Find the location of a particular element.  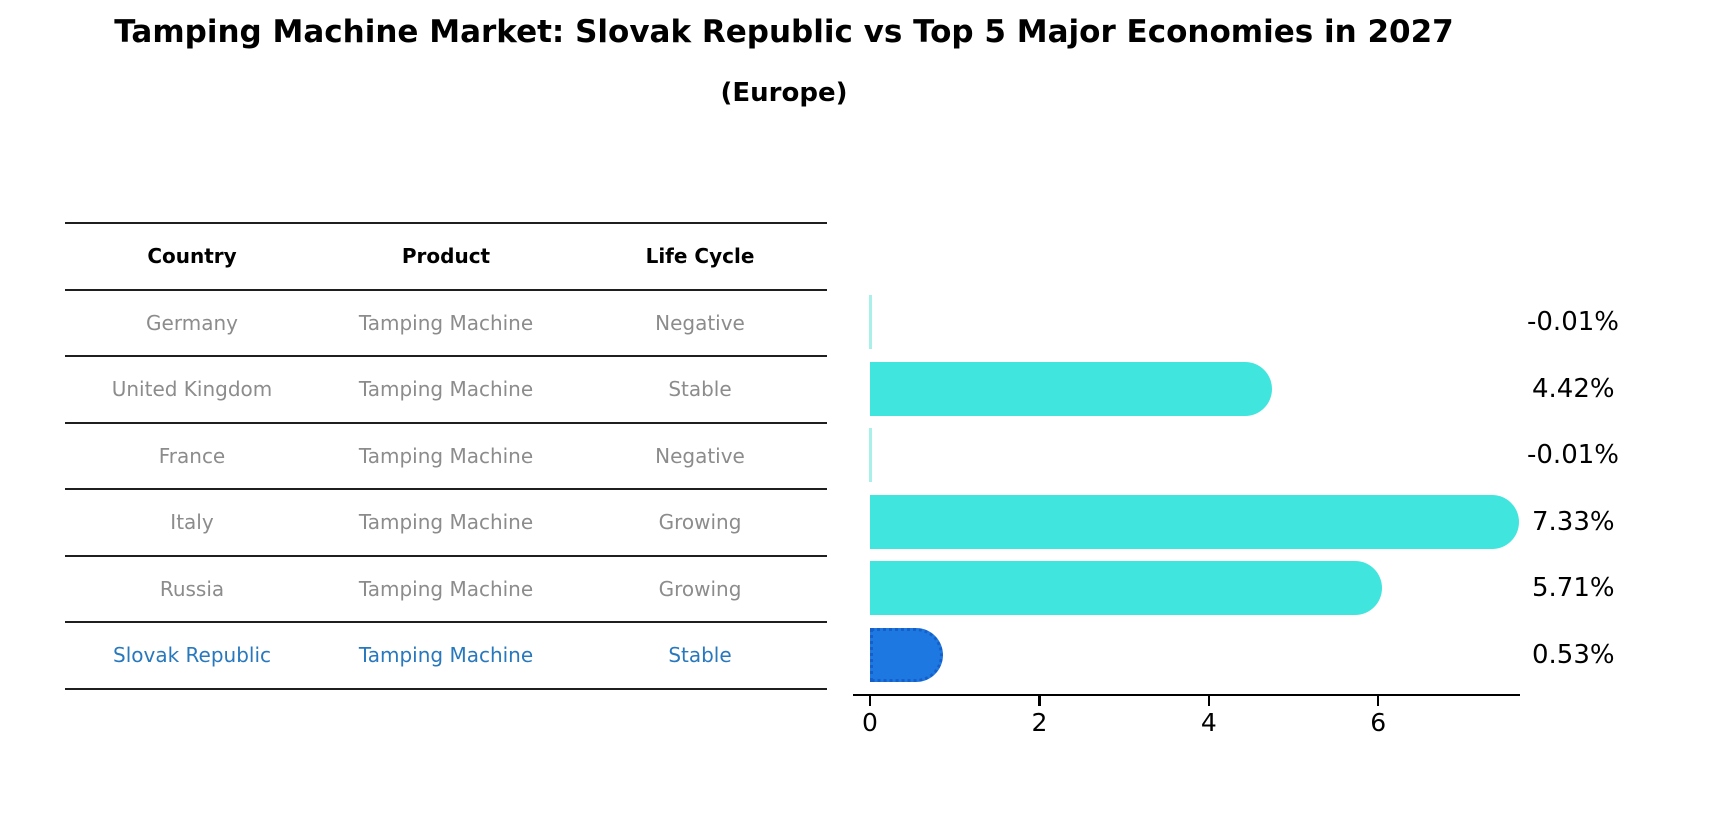

x-axis-tick-label: 6 is located at coordinates (1378, 722).